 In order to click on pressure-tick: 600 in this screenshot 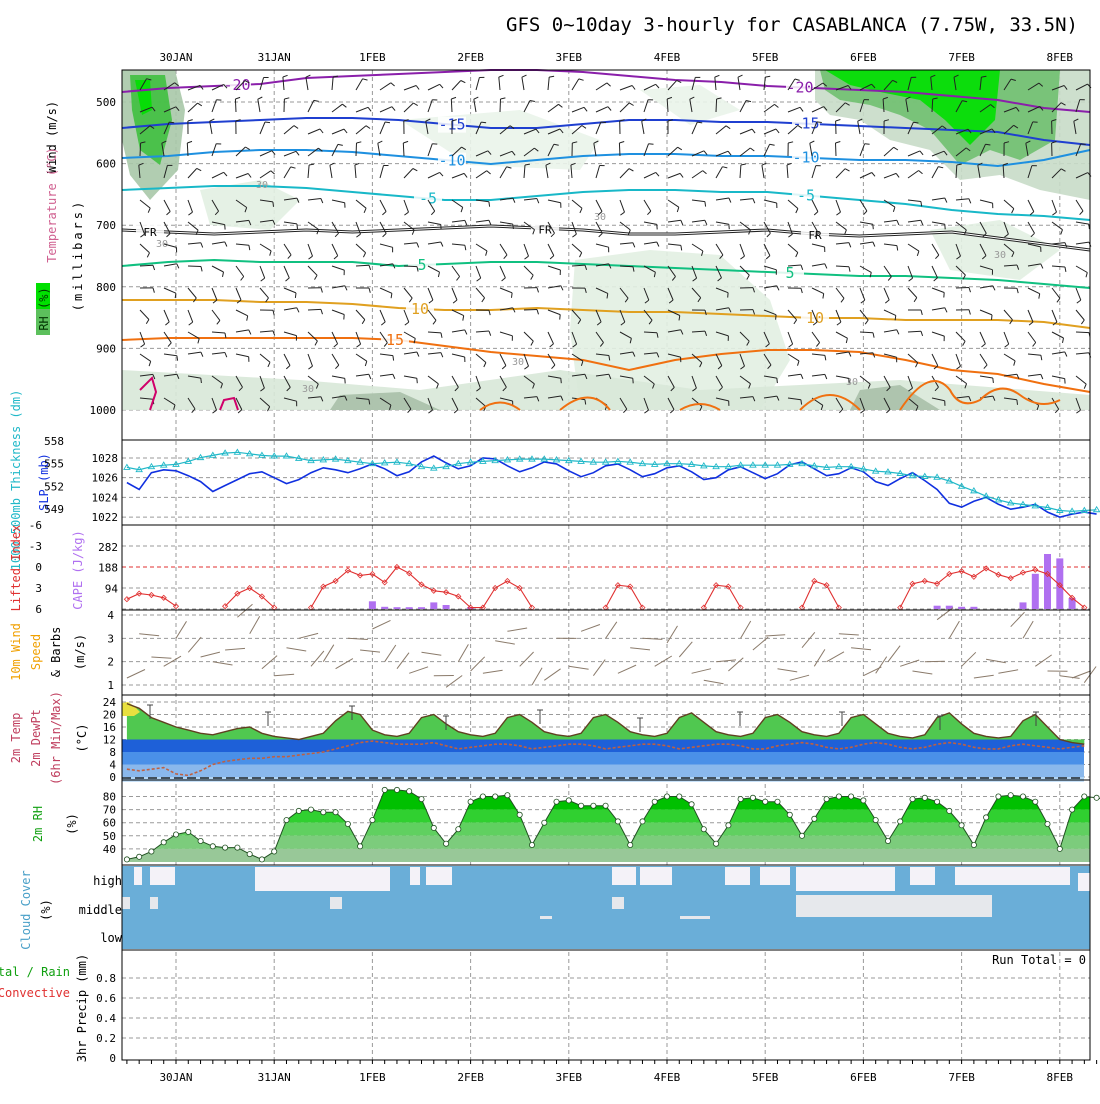, I will do `click(106, 164)`.